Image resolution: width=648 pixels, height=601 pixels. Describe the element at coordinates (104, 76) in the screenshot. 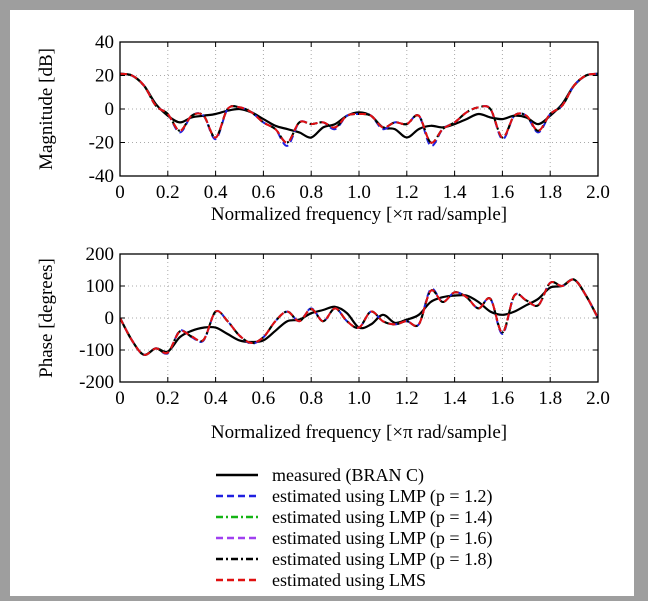

I see `y-tick-label: 20` at that location.